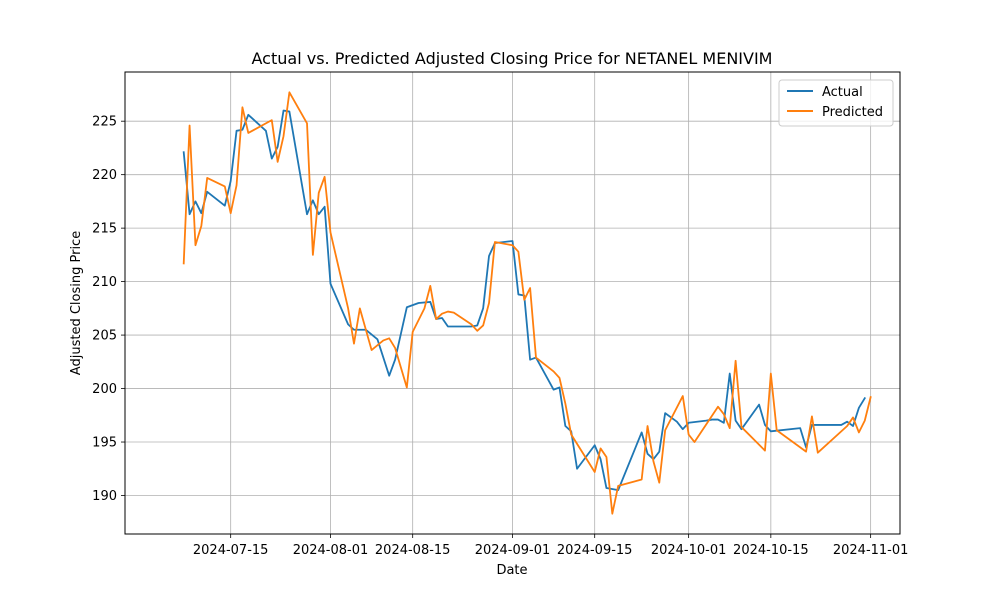 This screenshot has width=1000, height=600. Describe the element at coordinates (852, 112) in the screenshot. I see `legend-label-predicted: Predicted` at that location.